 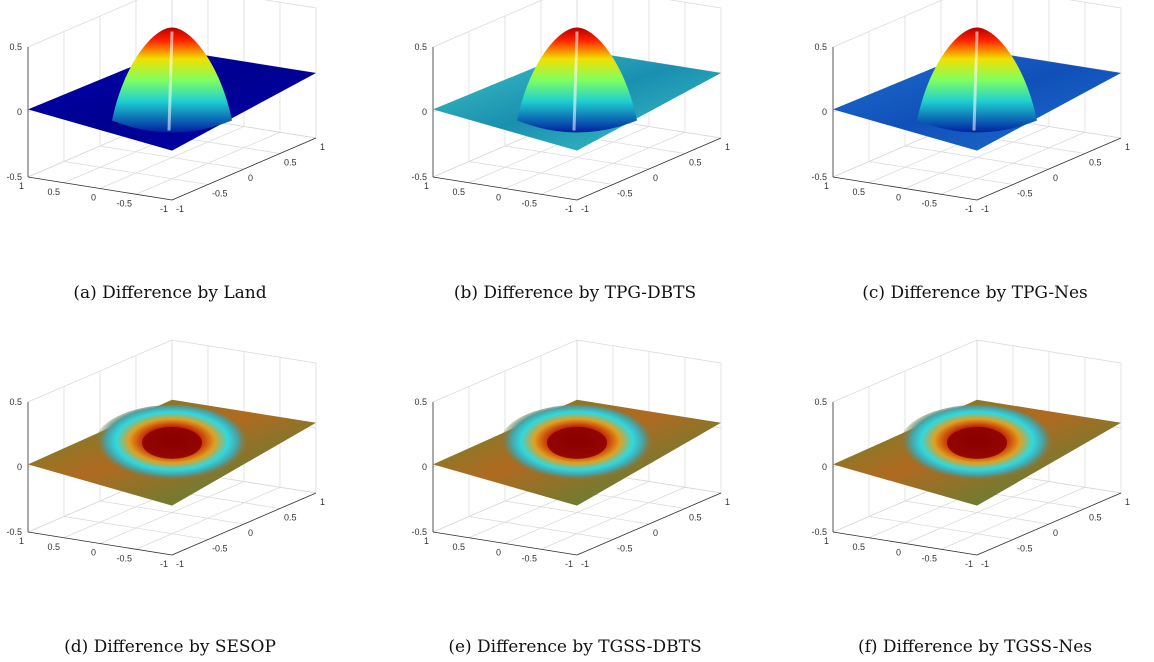 I want to click on caption-e: (e) Difference by TGSS-DBTS, so click(x=575, y=647).